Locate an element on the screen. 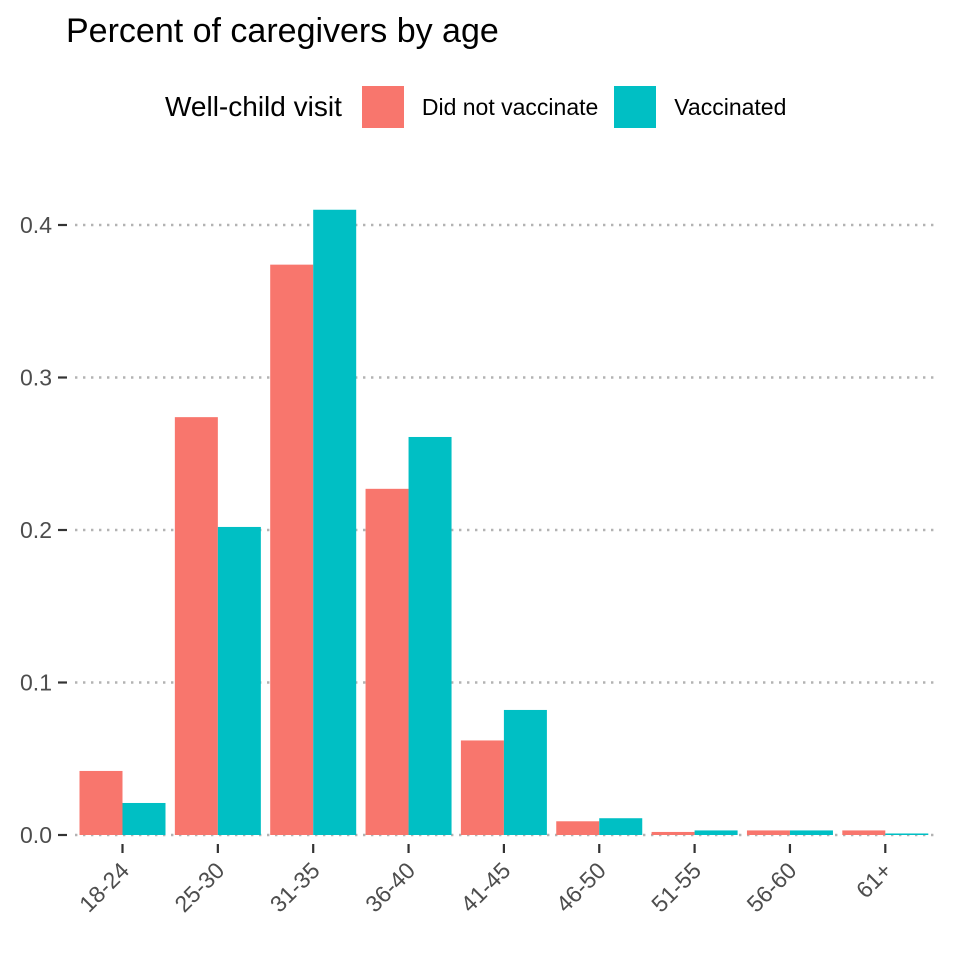  x-tick-label-56-60: 56-60 is located at coordinates (772, 887).